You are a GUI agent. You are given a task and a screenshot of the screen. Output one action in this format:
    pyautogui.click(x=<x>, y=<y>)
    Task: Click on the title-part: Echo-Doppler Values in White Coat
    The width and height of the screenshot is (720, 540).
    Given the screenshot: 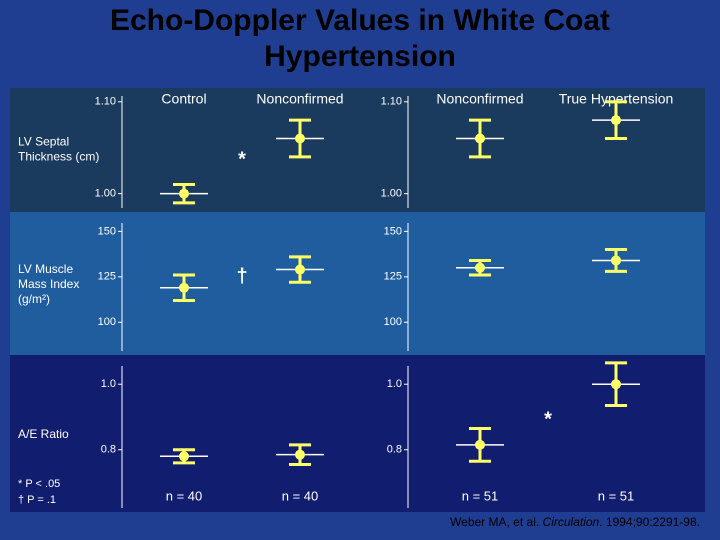 What is the action you would take?
    pyautogui.click(x=360, y=20)
    